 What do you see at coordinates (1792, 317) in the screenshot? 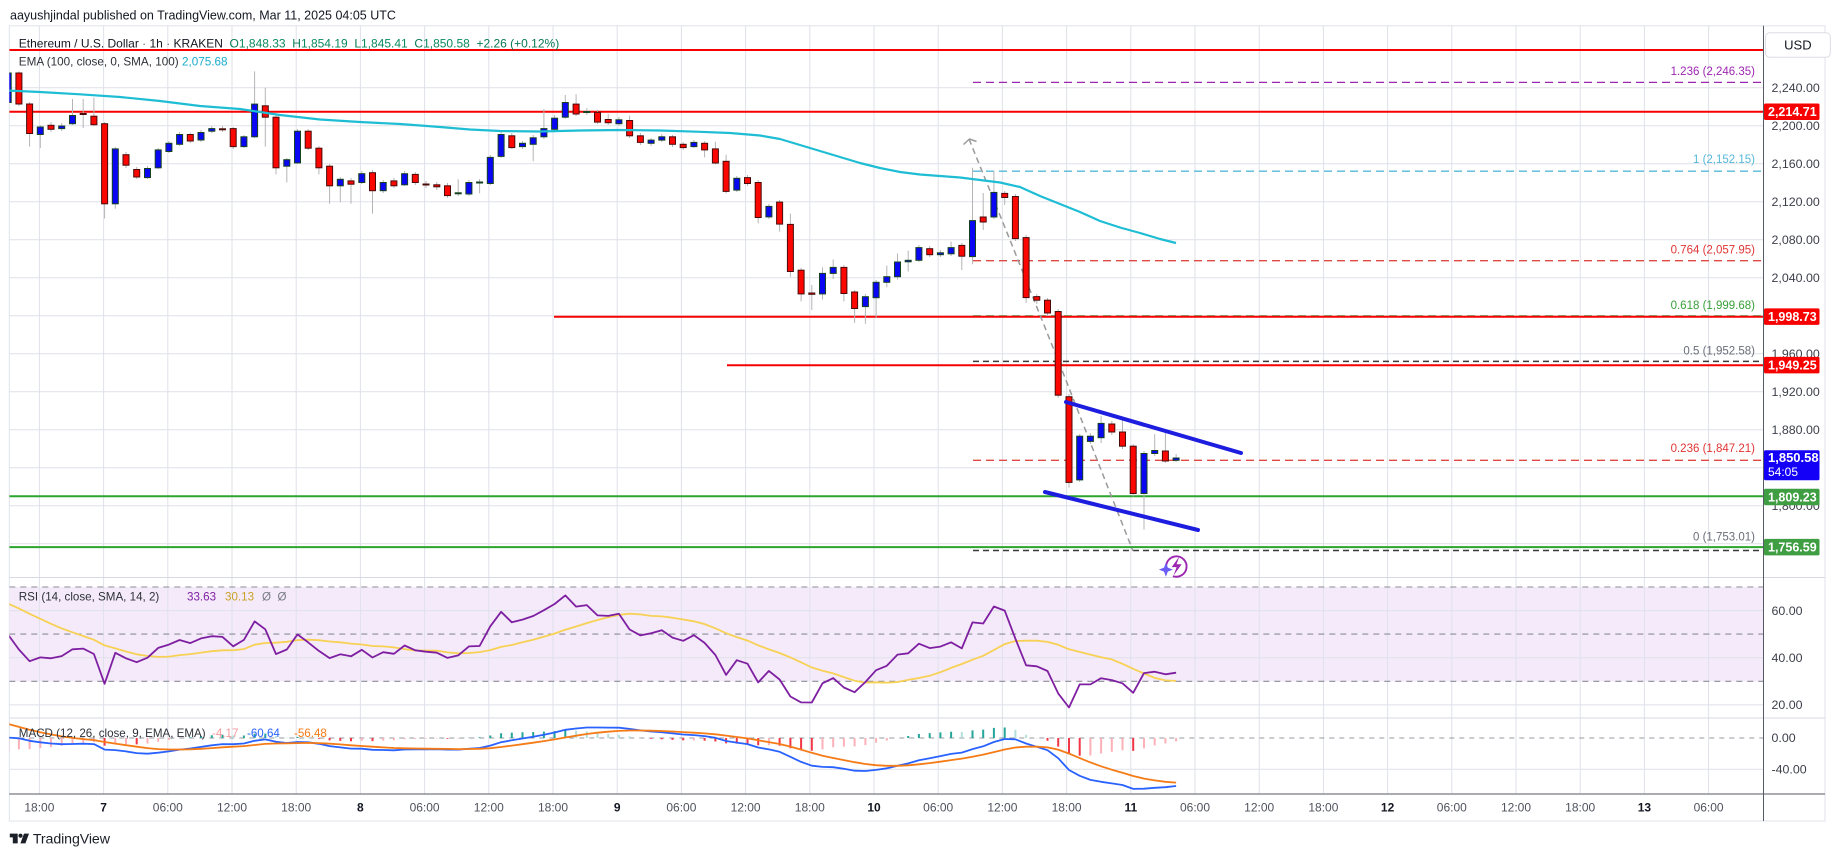
I see `svg-text: 1,998.73` at bounding box center [1792, 317].